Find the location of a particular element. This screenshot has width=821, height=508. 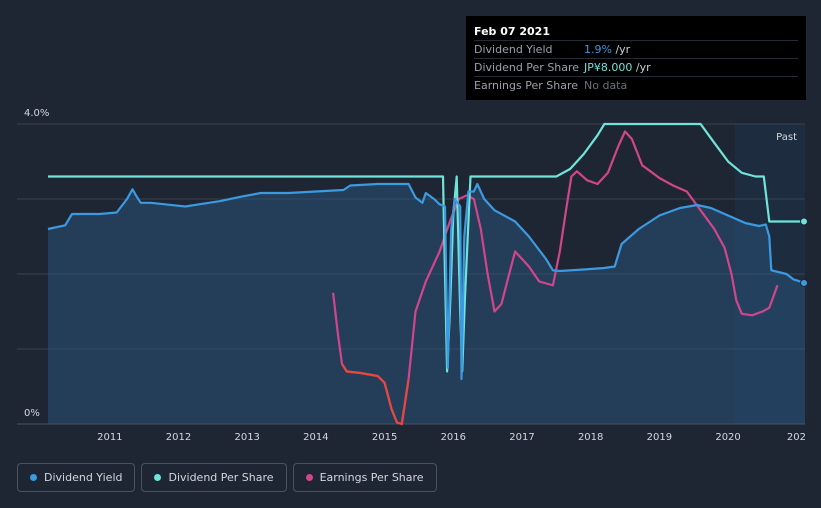

legend-item-earnings-per-share: Earnings Per Share is located at coordinates (364, 477).